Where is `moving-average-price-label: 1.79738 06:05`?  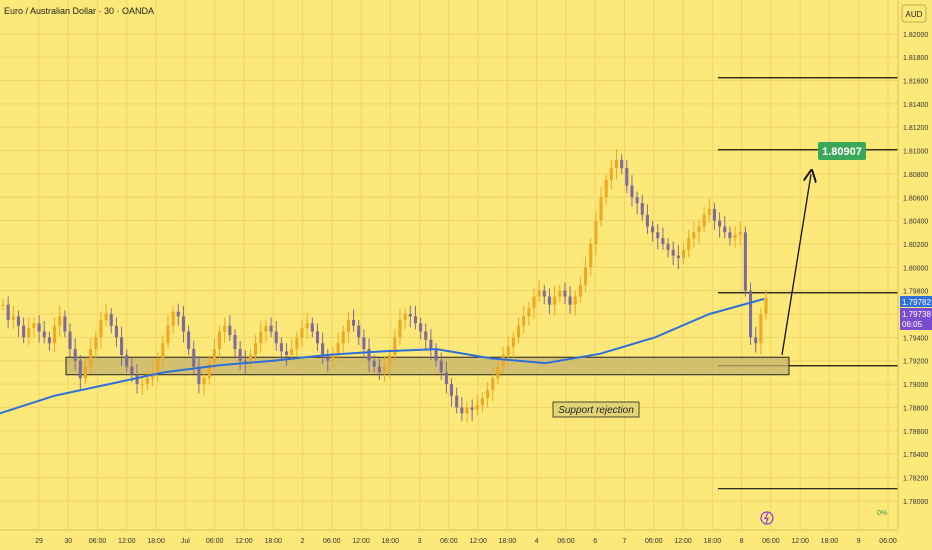 moving-average-price-label: 1.79738 06:05 is located at coordinates (916, 319).